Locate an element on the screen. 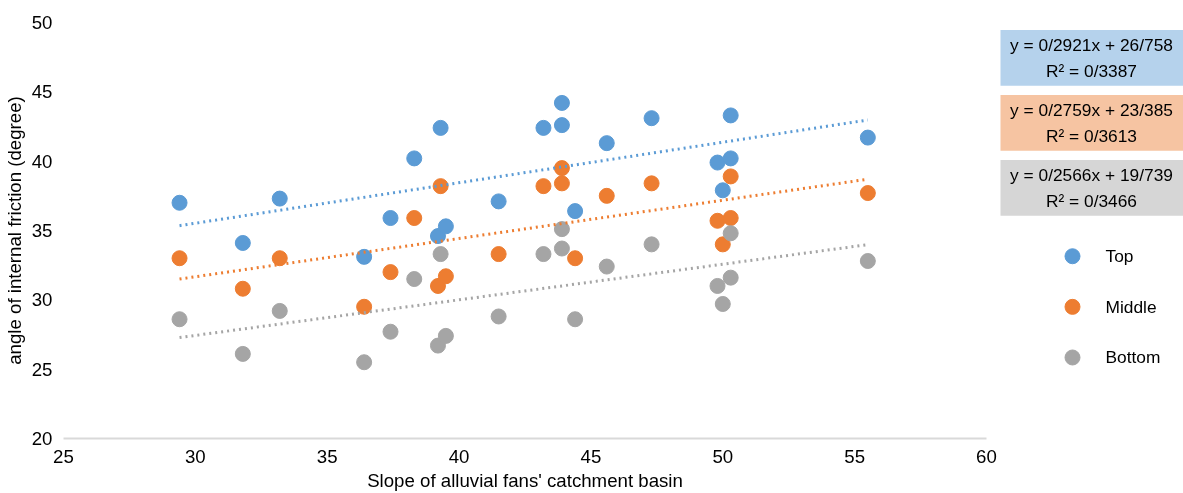 The width and height of the screenshot is (1183, 493). x-tick-label: 55 is located at coordinates (855, 456).